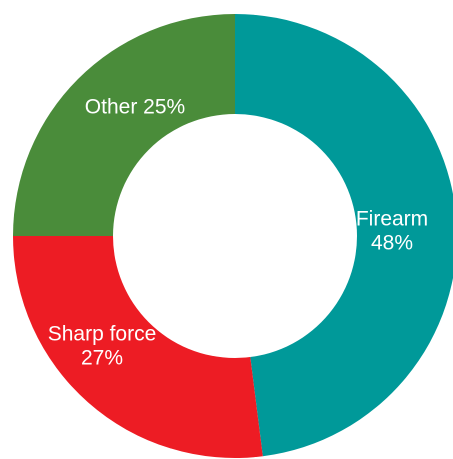 Image resolution: width=453 pixels, height=459 pixels. What do you see at coordinates (102, 334) in the screenshot?
I see `slice-label-sharp-force: Sharp force` at bounding box center [102, 334].